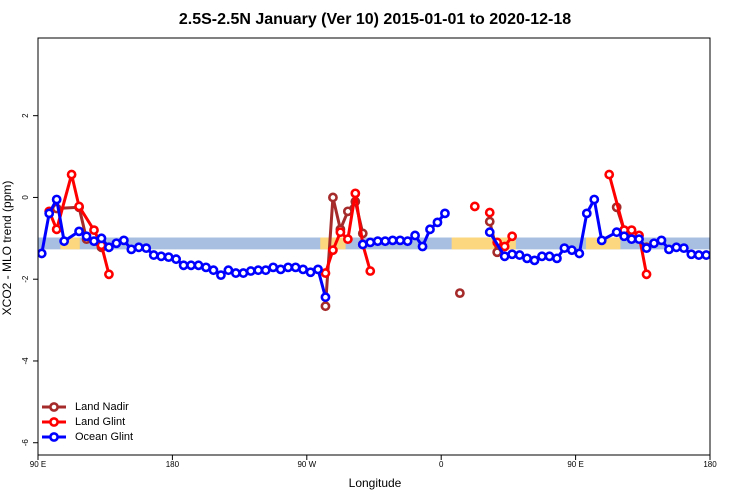 Image resolution: width=750 pixels, height=500 pixels. Describe the element at coordinates (441, 464) in the screenshot. I see `x-tick-label: 0` at that location.